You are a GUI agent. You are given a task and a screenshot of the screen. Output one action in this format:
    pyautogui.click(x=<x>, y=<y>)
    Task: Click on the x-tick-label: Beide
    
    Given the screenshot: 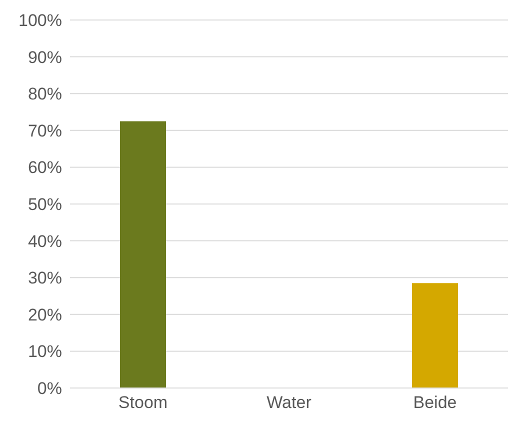 What is the action you would take?
    pyautogui.click(x=435, y=402)
    